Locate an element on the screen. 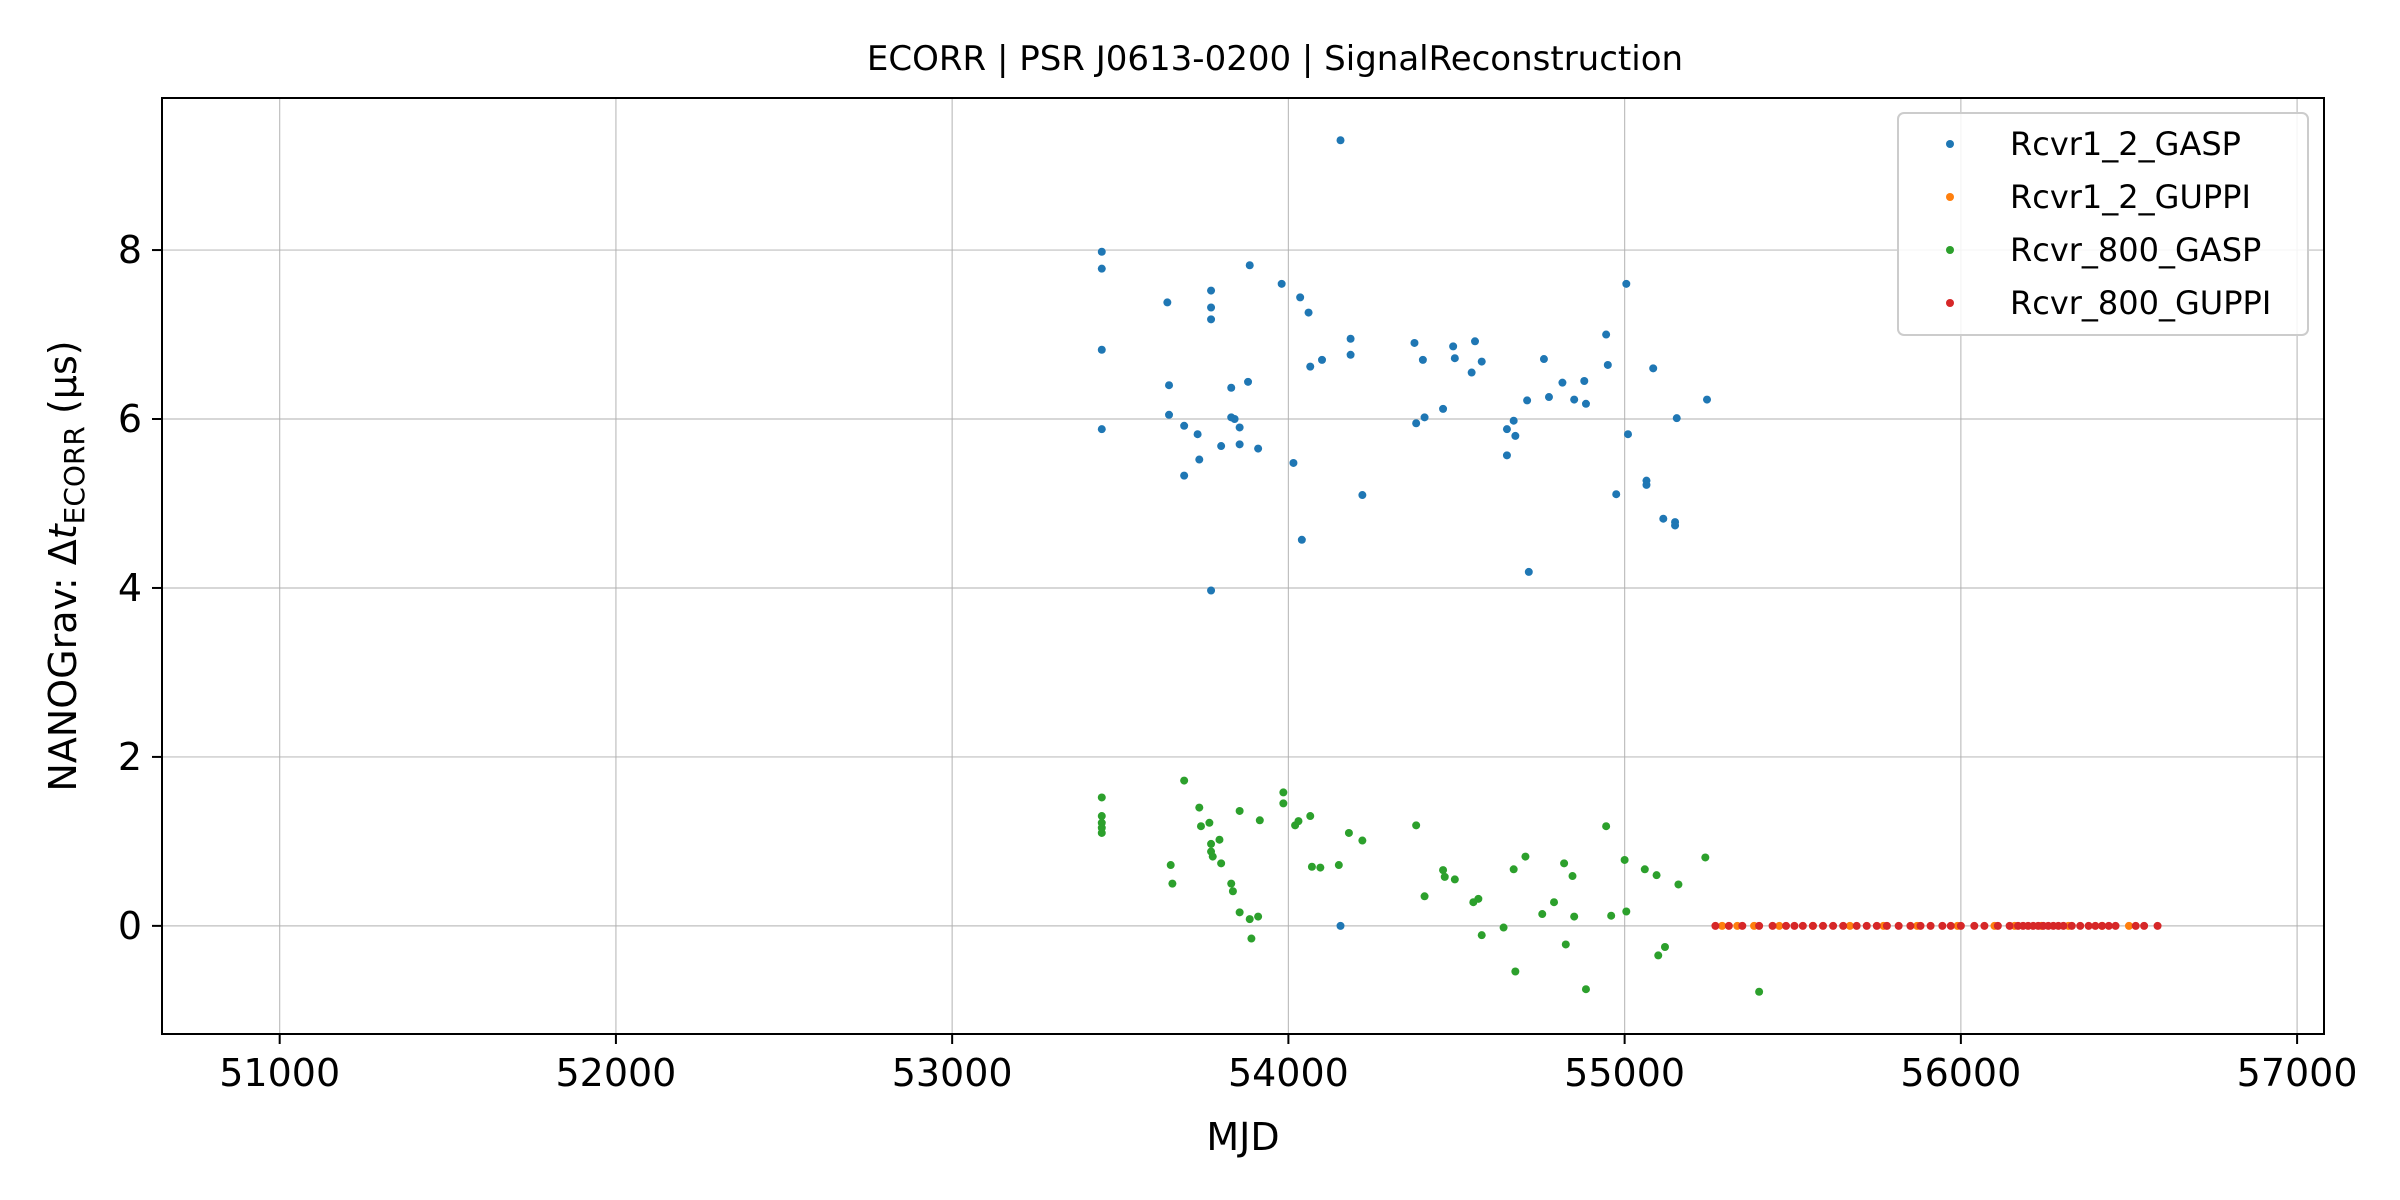 The height and width of the screenshot is (1200, 2400). legend-entry-label: Rcvr1_2_GASP is located at coordinates (2125, 144).